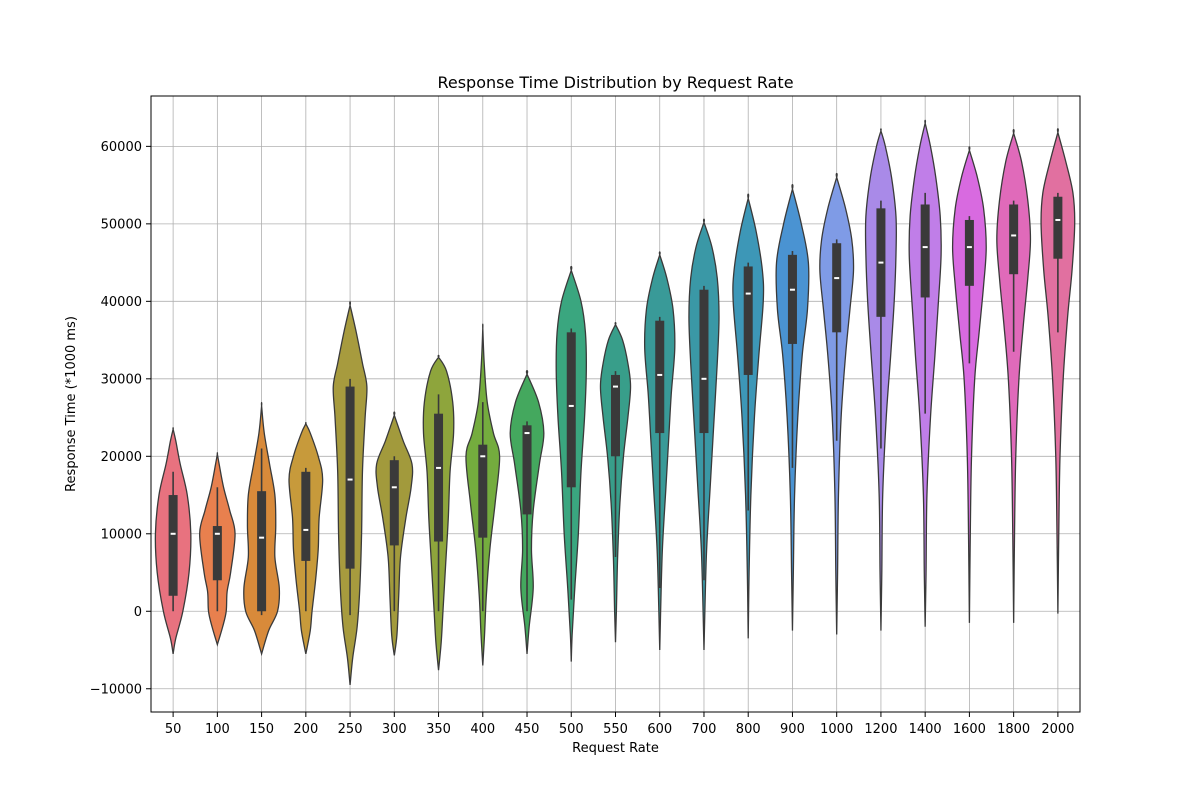 This screenshot has height=800, width=1200. Describe the element at coordinates (116, 689) in the screenshot. I see `y-tick-label: −10000` at that location.